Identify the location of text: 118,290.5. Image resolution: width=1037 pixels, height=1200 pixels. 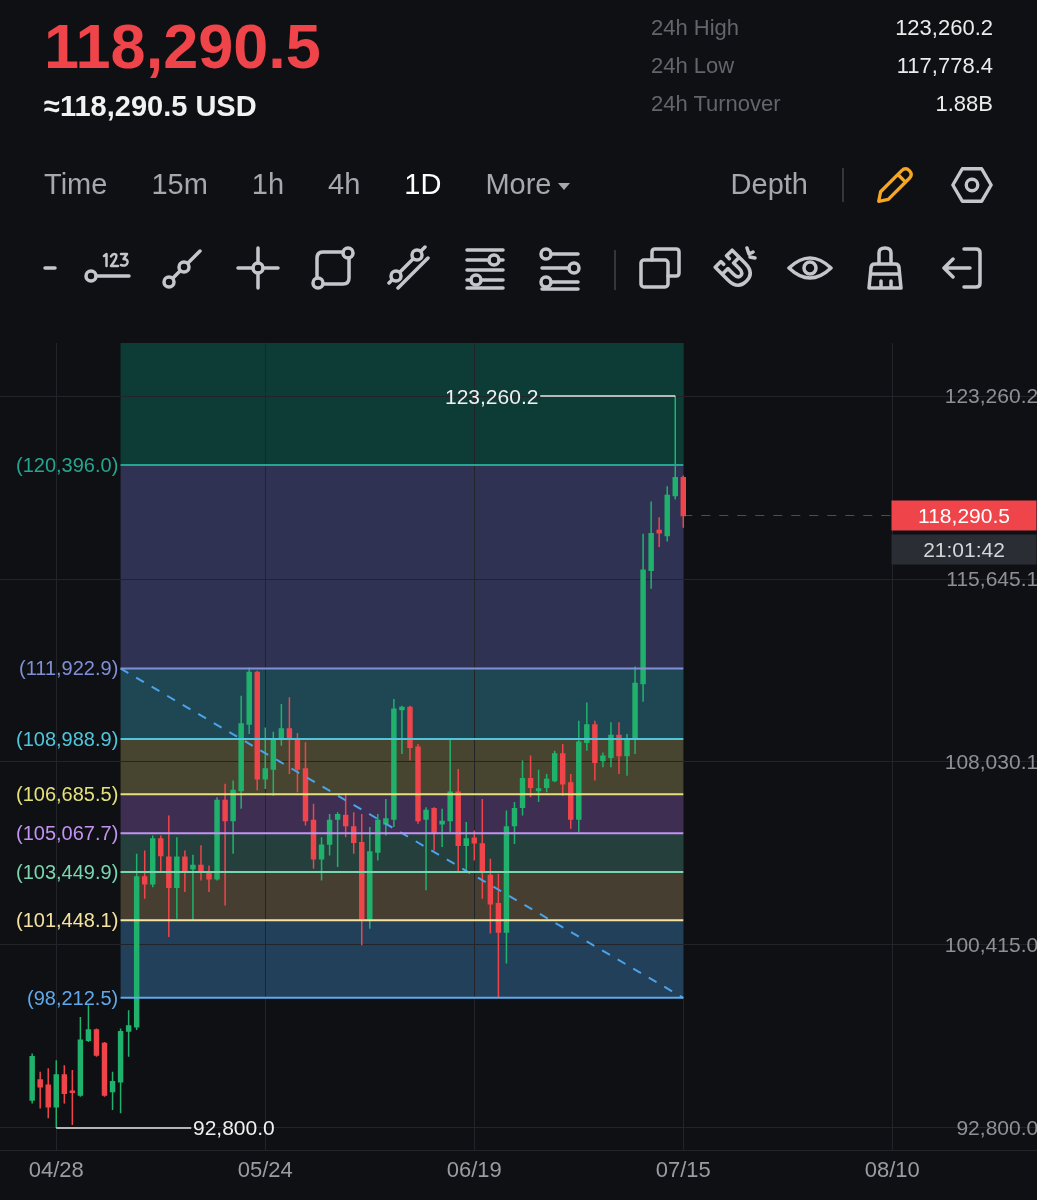
(182, 46).